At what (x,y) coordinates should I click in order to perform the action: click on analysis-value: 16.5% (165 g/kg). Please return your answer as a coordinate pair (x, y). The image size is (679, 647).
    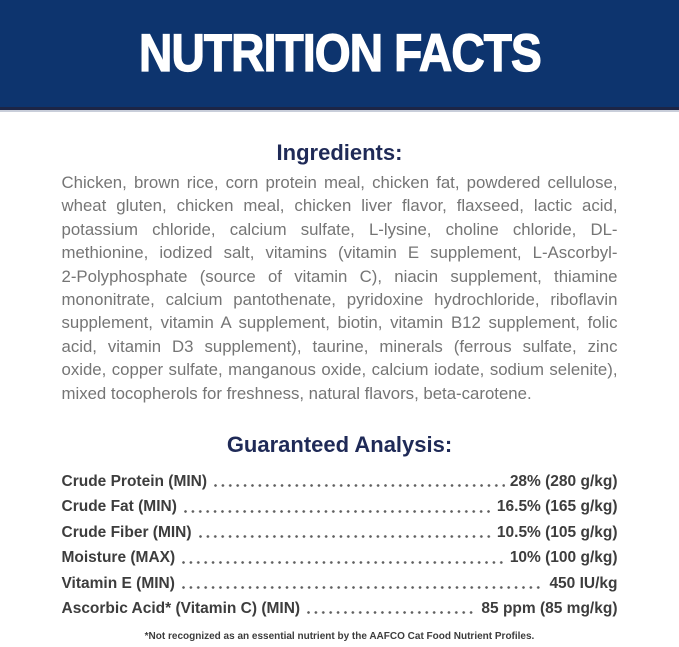
    Looking at the image, I should click on (557, 507).